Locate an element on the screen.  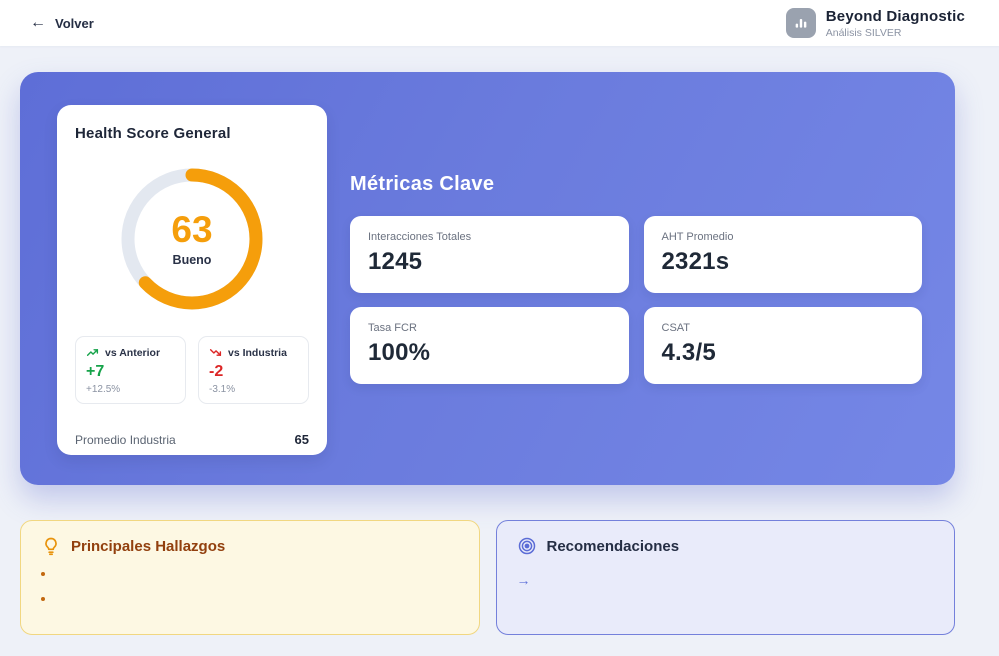
metric-card-csat: CSAT 4.3/5 is located at coordinates (782, 345).